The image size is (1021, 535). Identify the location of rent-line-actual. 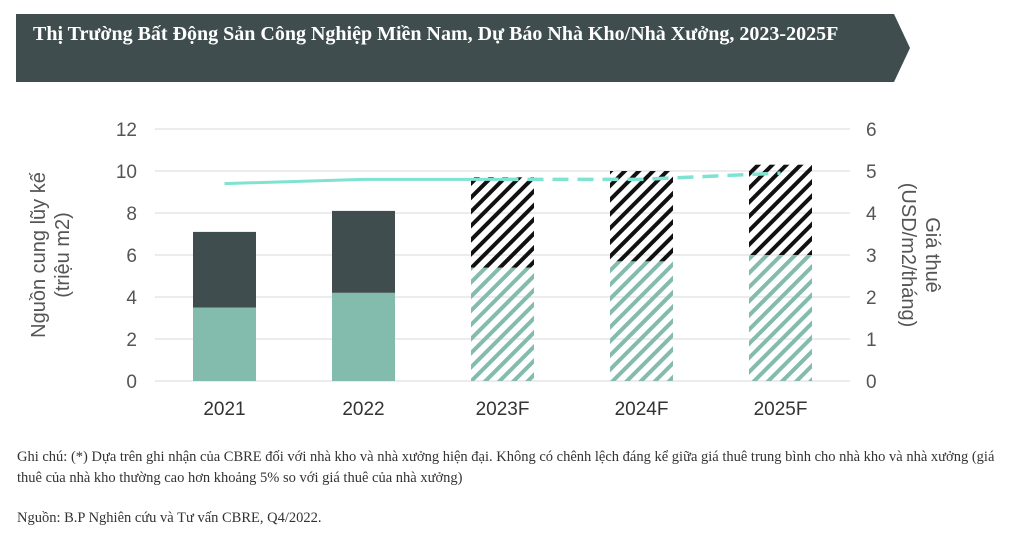
(363, 181).